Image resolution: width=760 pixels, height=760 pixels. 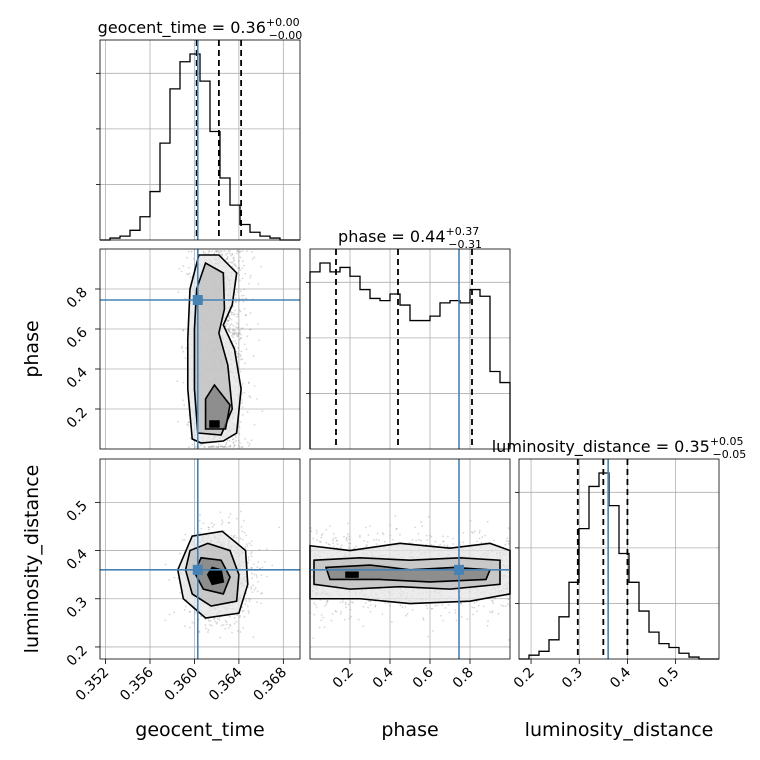 I want to click on yaxis-label-phase: phase, so click(x=32, y=348).